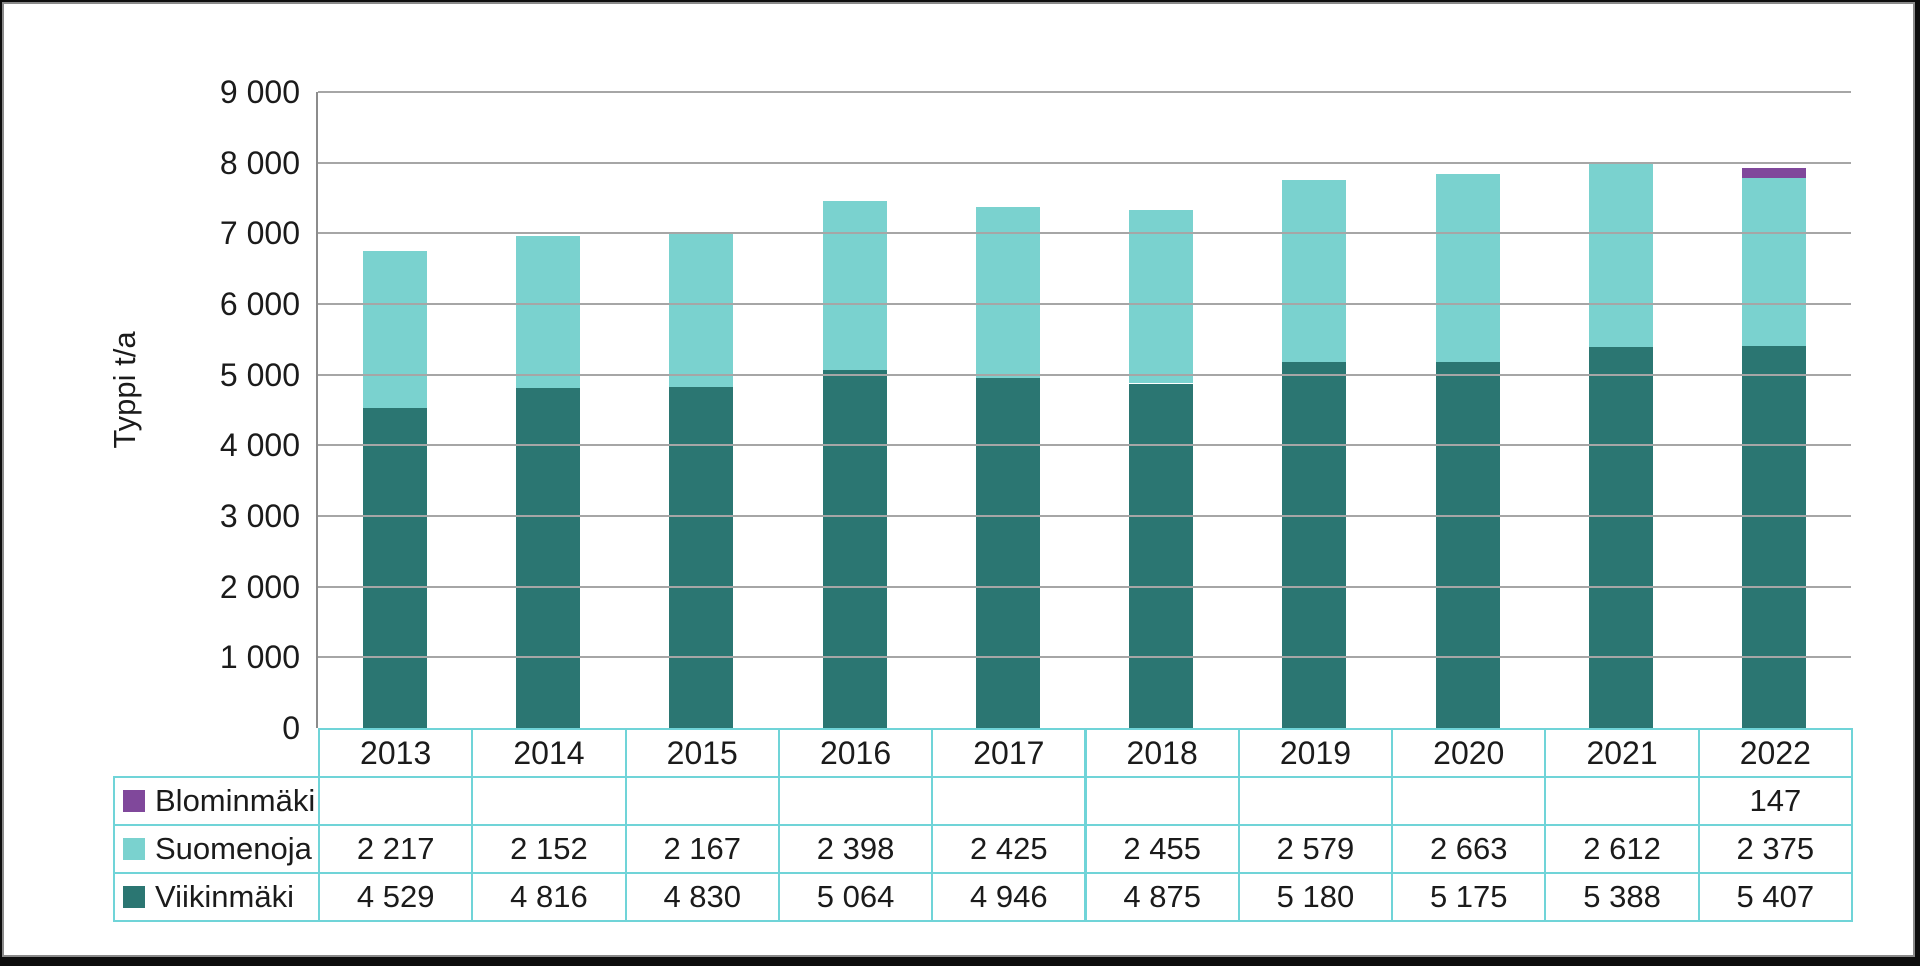  Describe the element at coordinates (259, 374) in the screenshot. I see `y-tick-label-5000: 5 000` at that location.